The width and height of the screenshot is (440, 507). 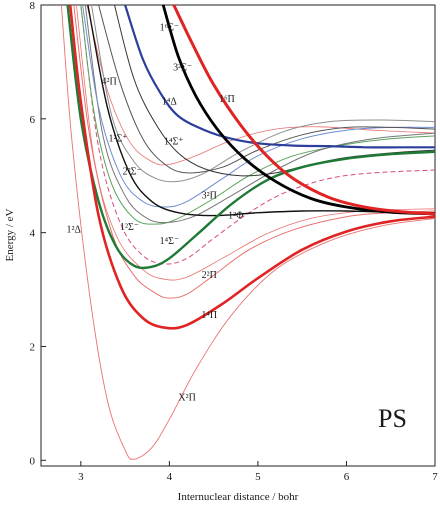 I want to click on curve-label: 1⁴Σ⁺, so click(x=174, y=141).